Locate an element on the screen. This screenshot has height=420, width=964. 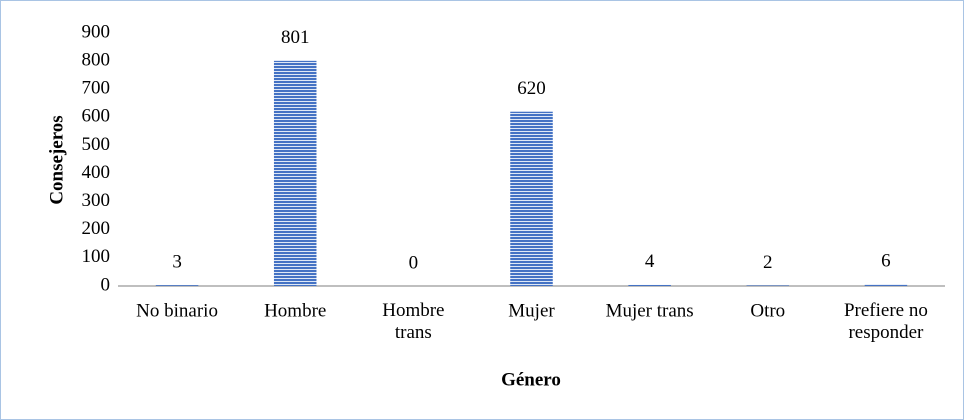
y-tick-label: 500 is located at coordinates (96, 144).